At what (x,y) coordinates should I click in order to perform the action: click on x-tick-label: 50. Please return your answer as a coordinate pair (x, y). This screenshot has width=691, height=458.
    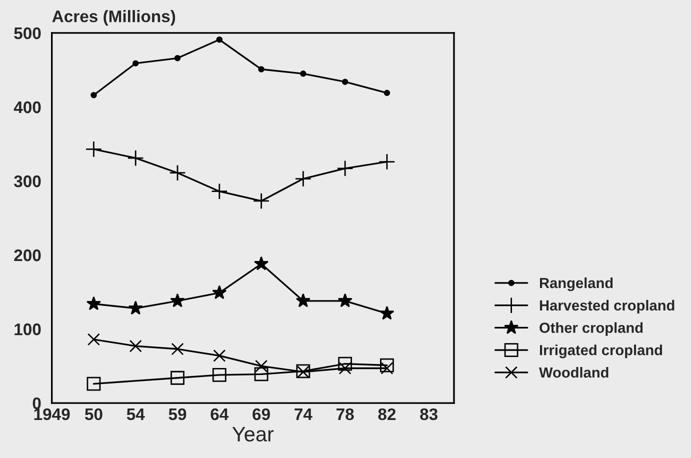
    Looking at the image, I should click on (93, 414).